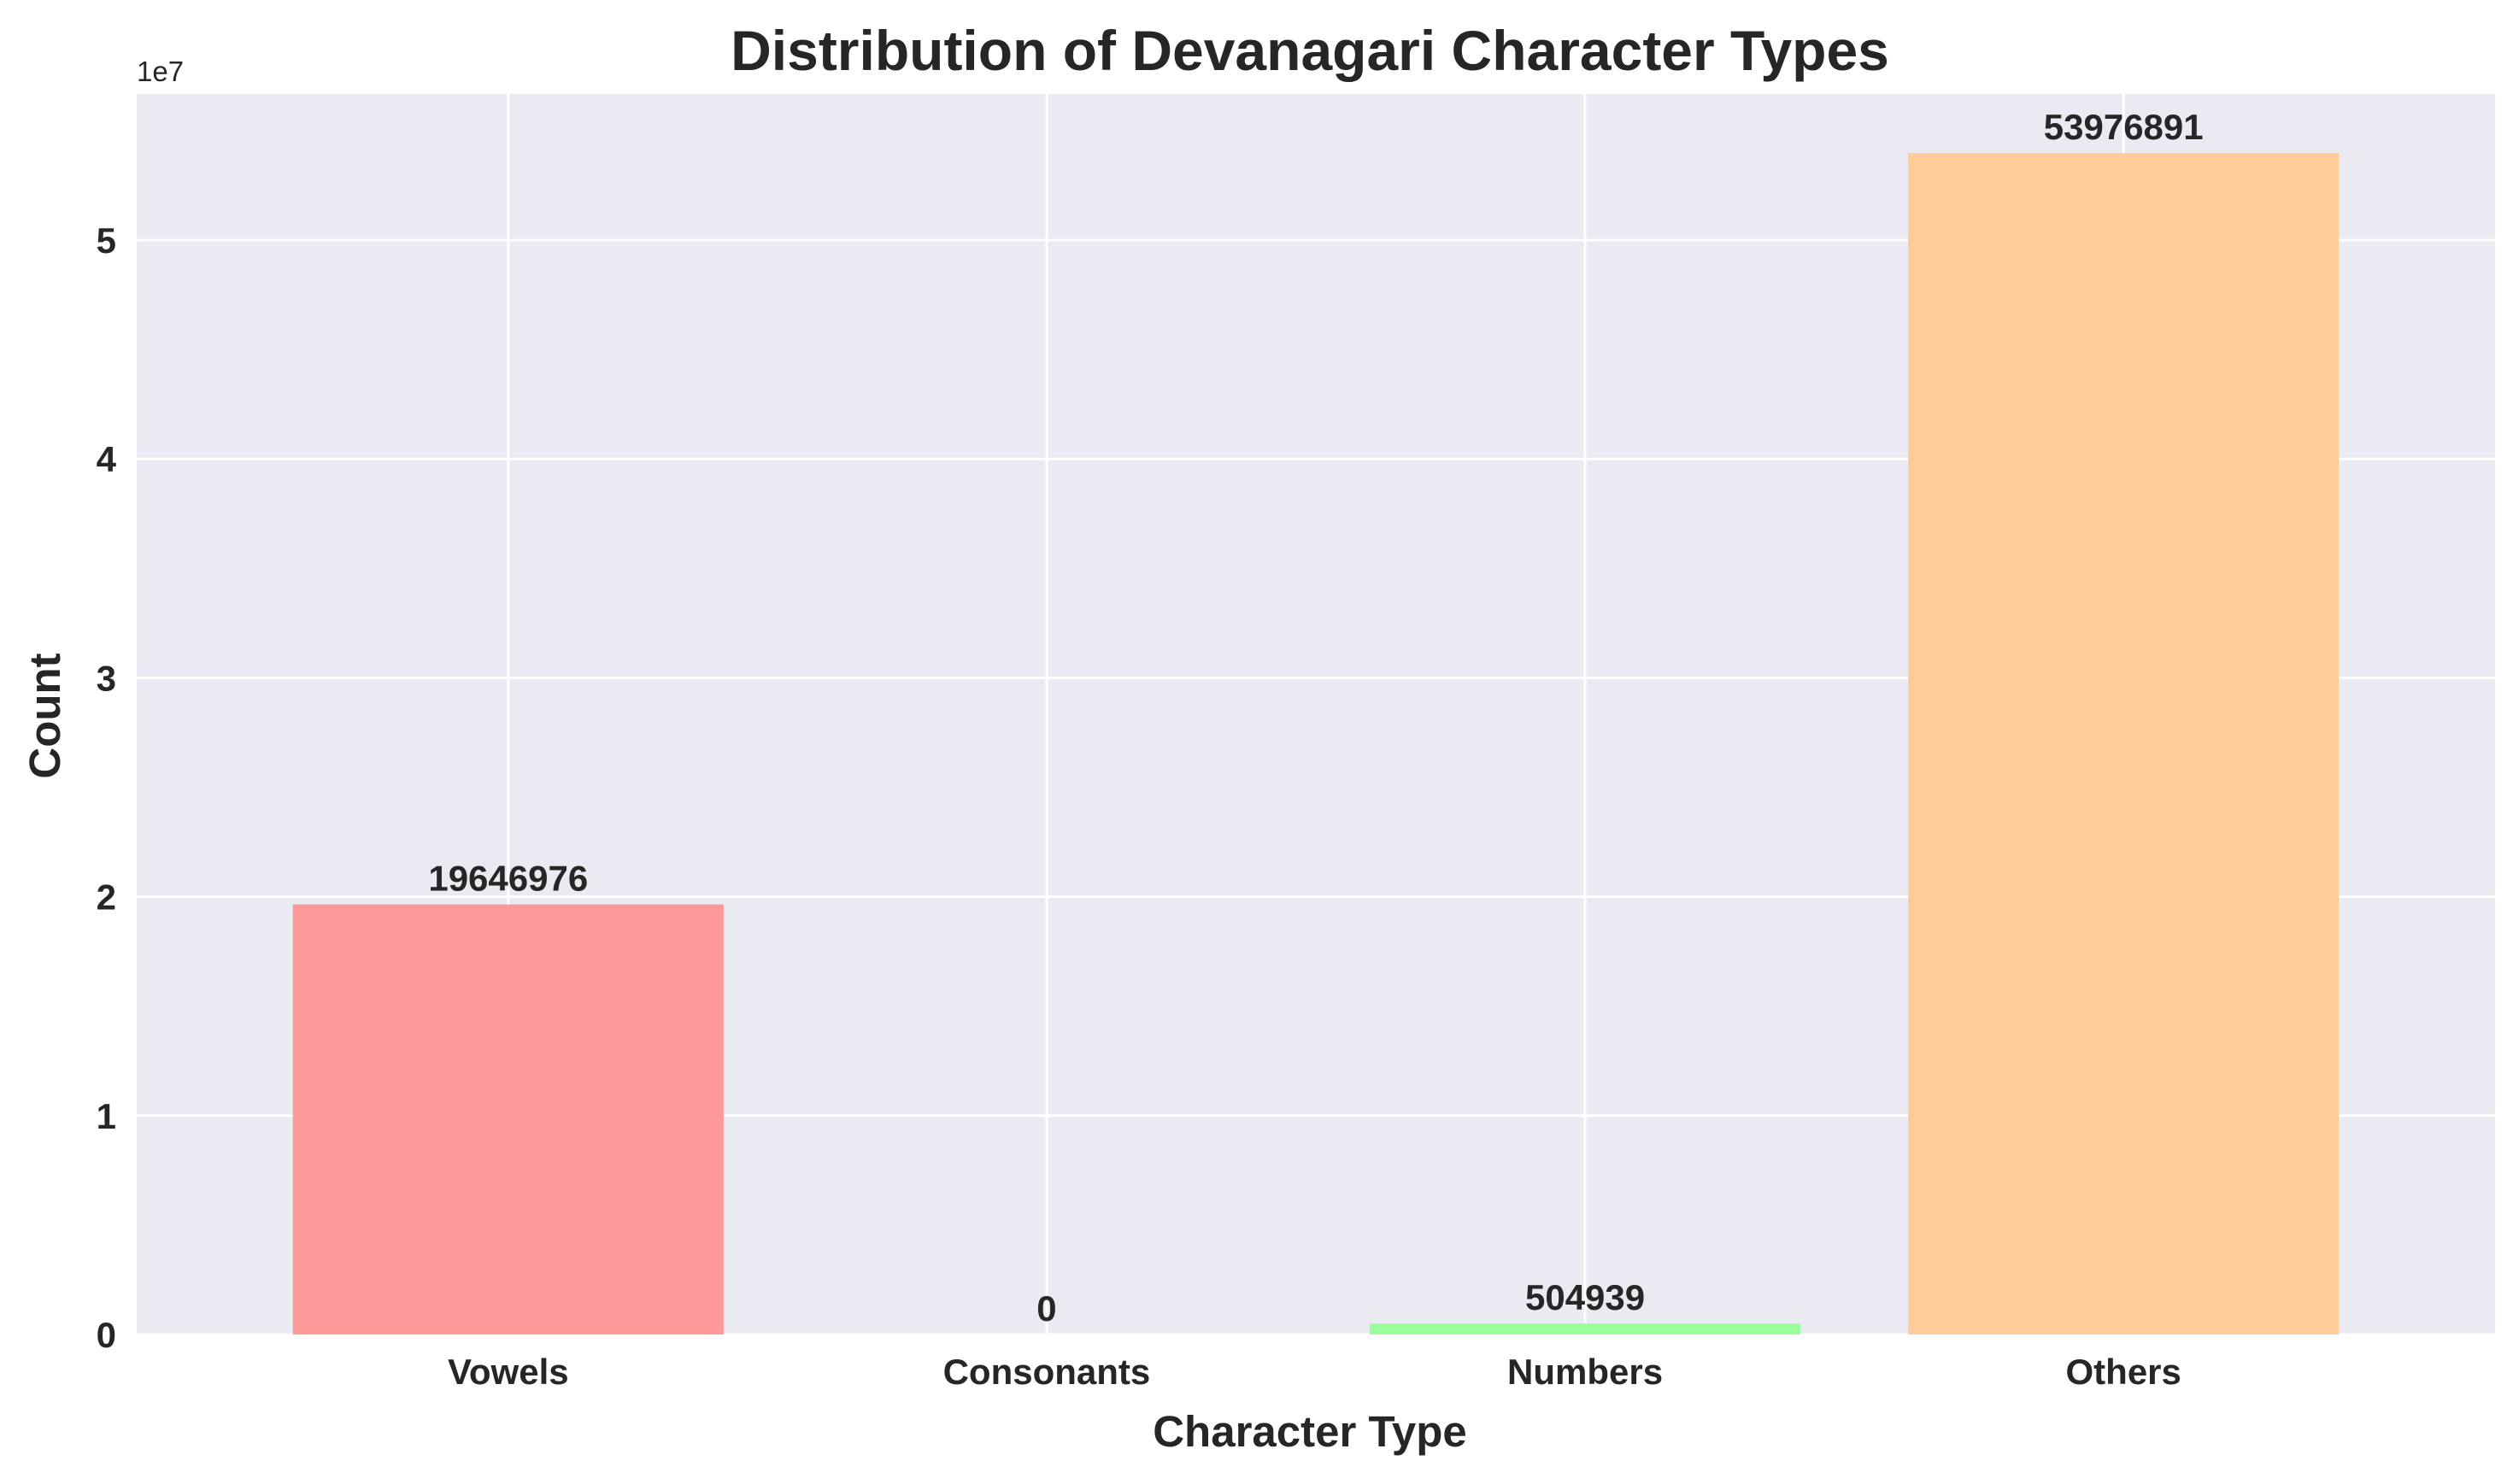 The width and height of the screenshot is (2507, 1484). Describe the element at coordinates (2123, 1372) in the screenshot. I see `x-tick-label: Others` at that location.